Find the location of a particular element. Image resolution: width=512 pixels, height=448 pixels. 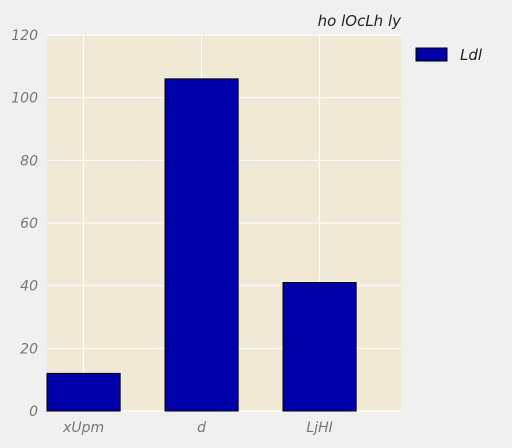

y-tick-label: 120 is located at coordinates (24, 36).